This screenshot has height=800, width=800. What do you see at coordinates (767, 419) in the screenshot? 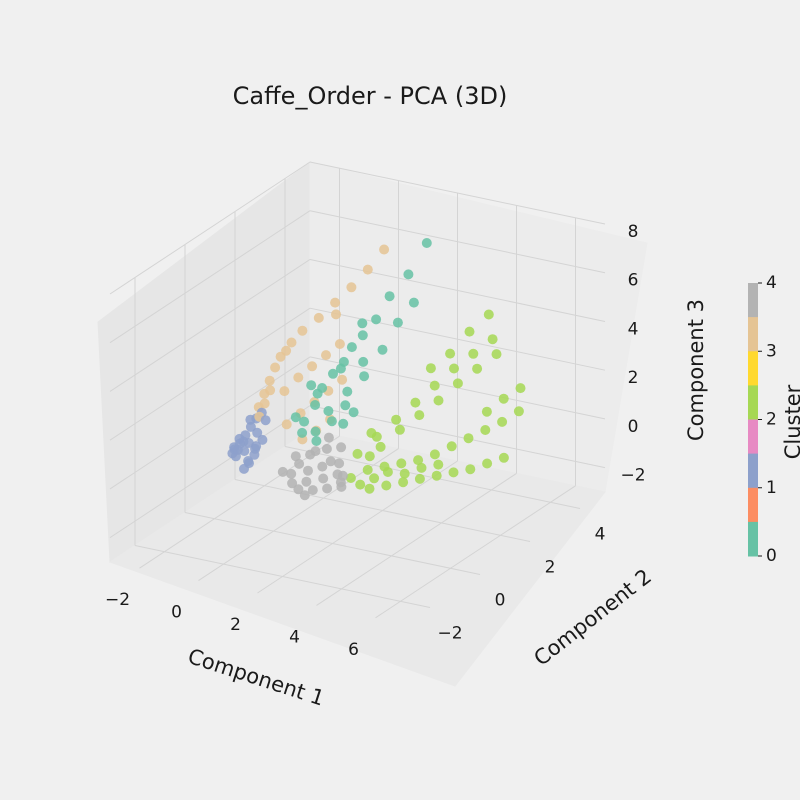
I see `colorbar-ticks: 0 1 2 3 4` at bounding box center [767, 419].